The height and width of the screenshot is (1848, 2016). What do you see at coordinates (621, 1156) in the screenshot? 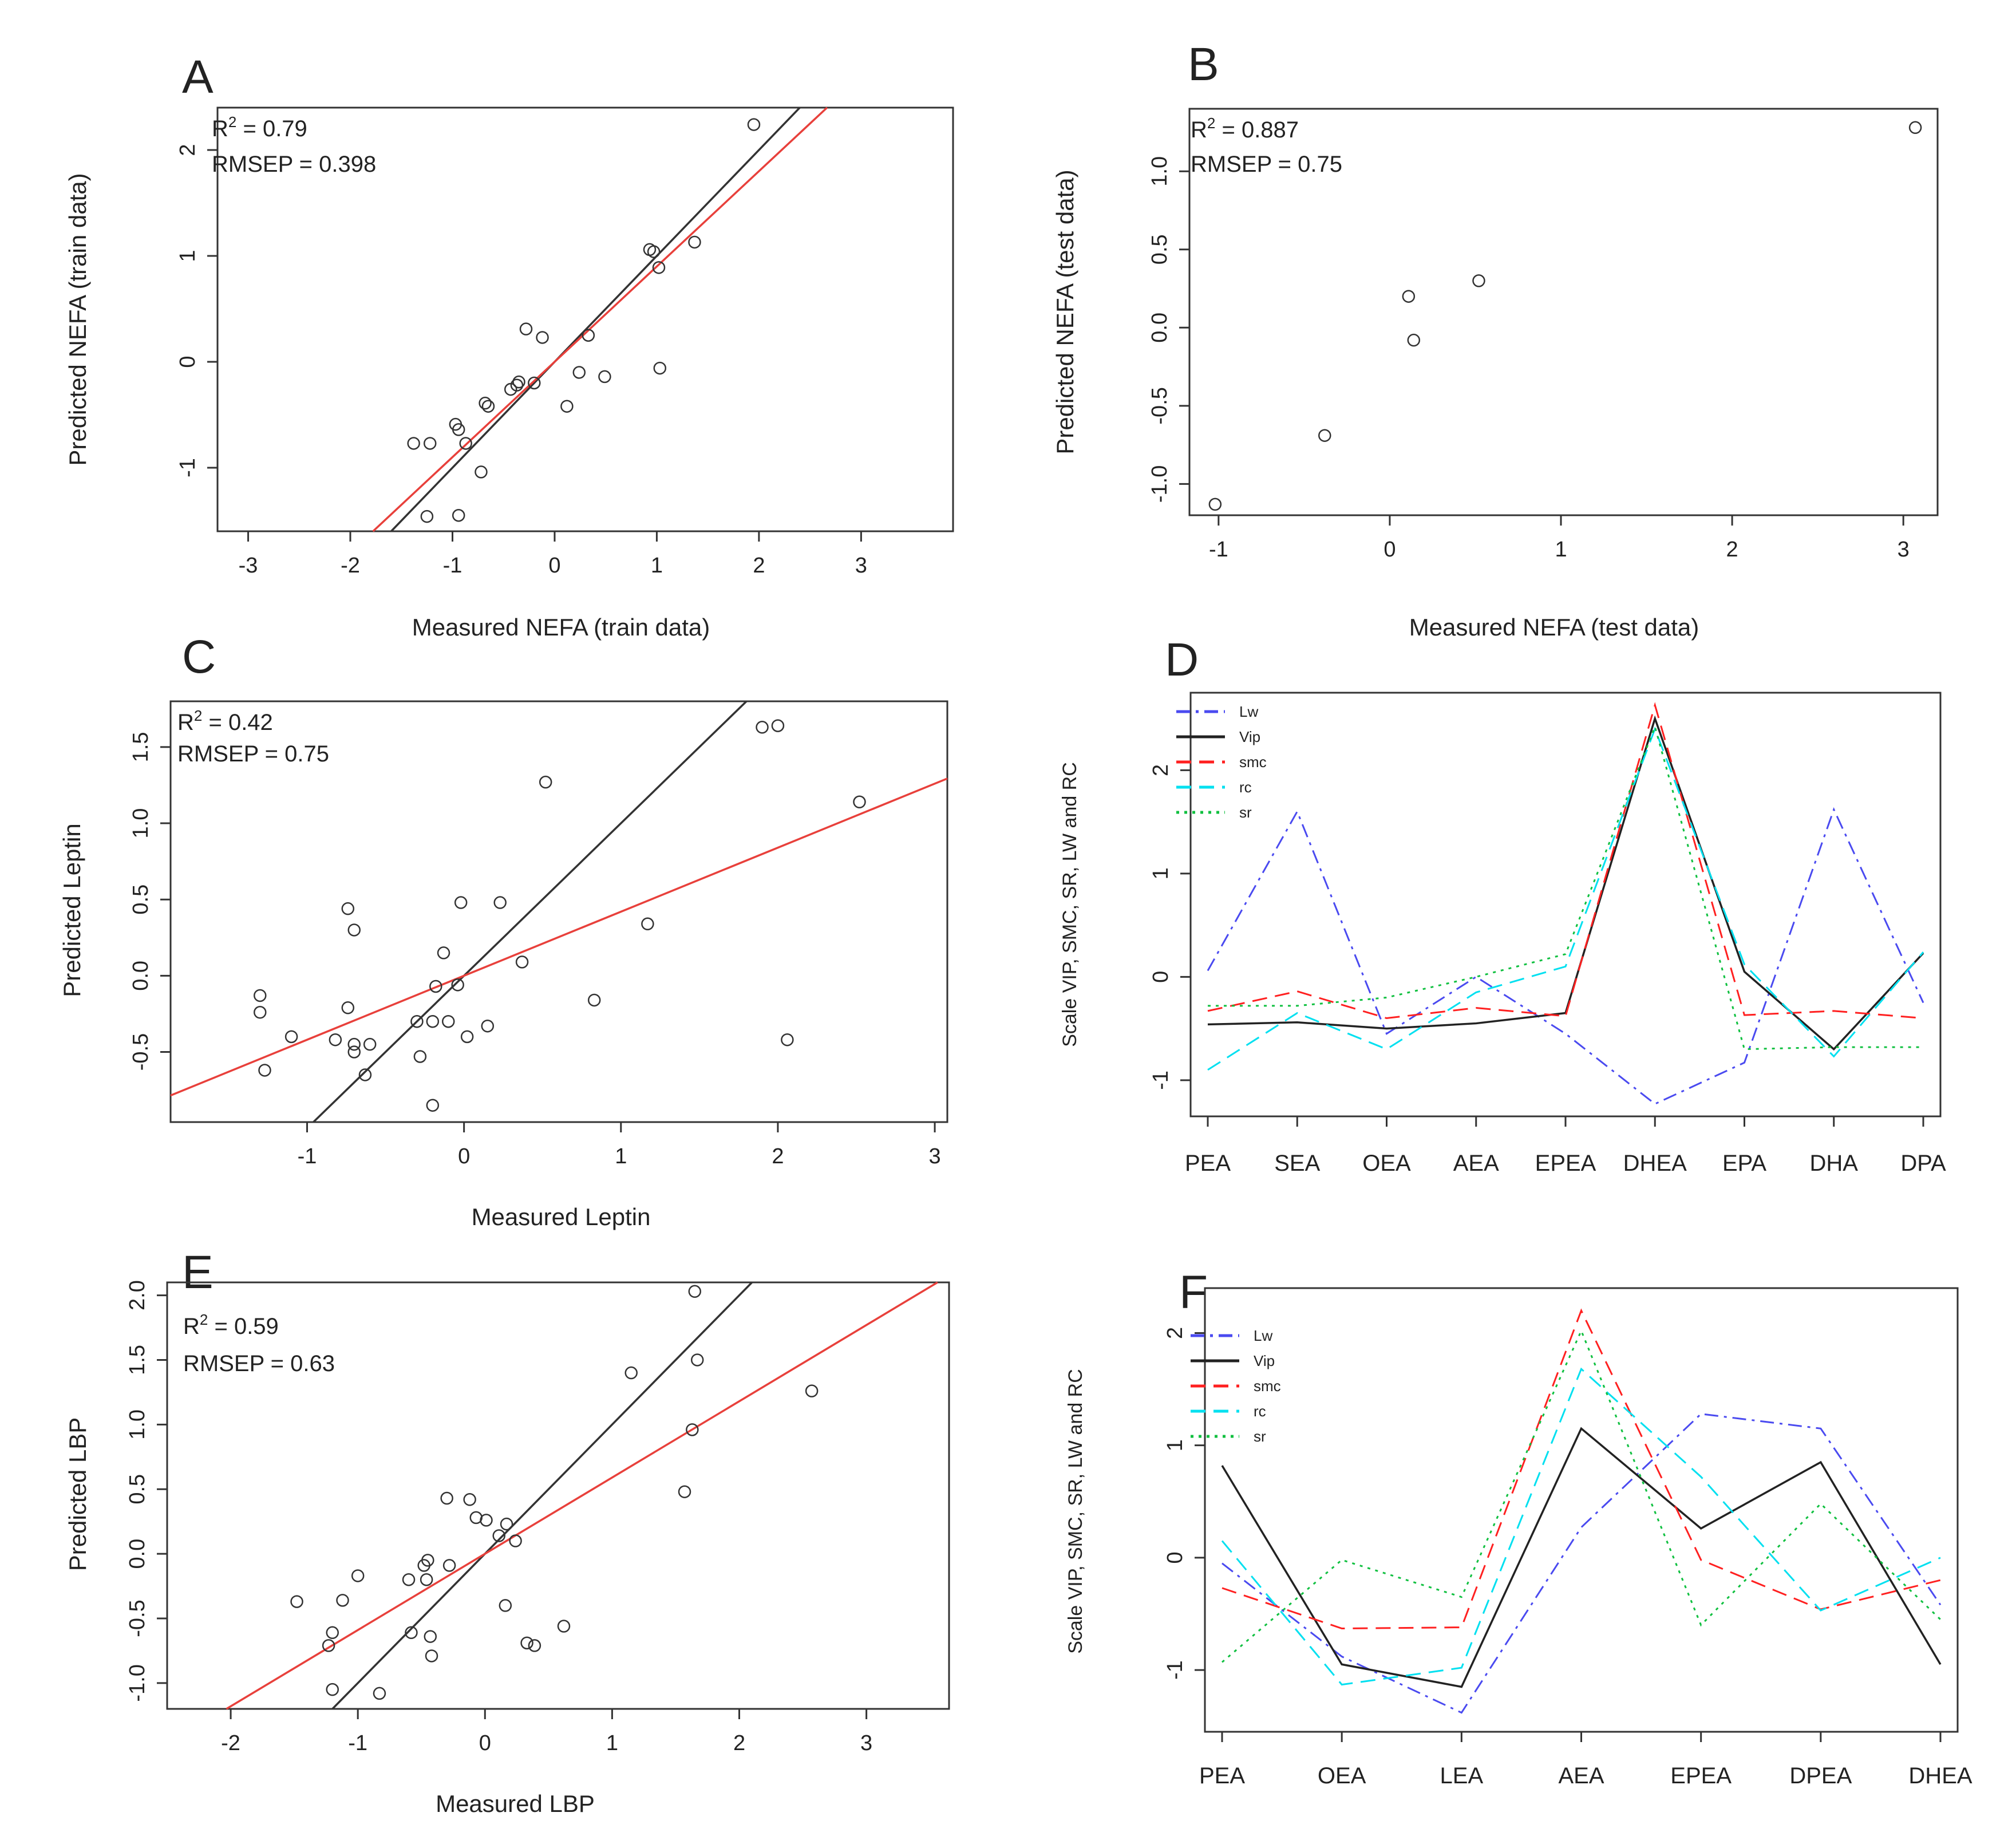
I see `x-tick-label: 1` at bounding box center [621, 1156].